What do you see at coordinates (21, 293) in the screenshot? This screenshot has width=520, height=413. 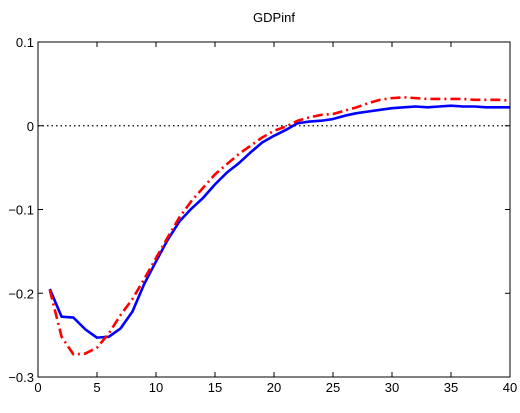 I see `y-tick-label: −0.2` at bounding box center [21, 293].